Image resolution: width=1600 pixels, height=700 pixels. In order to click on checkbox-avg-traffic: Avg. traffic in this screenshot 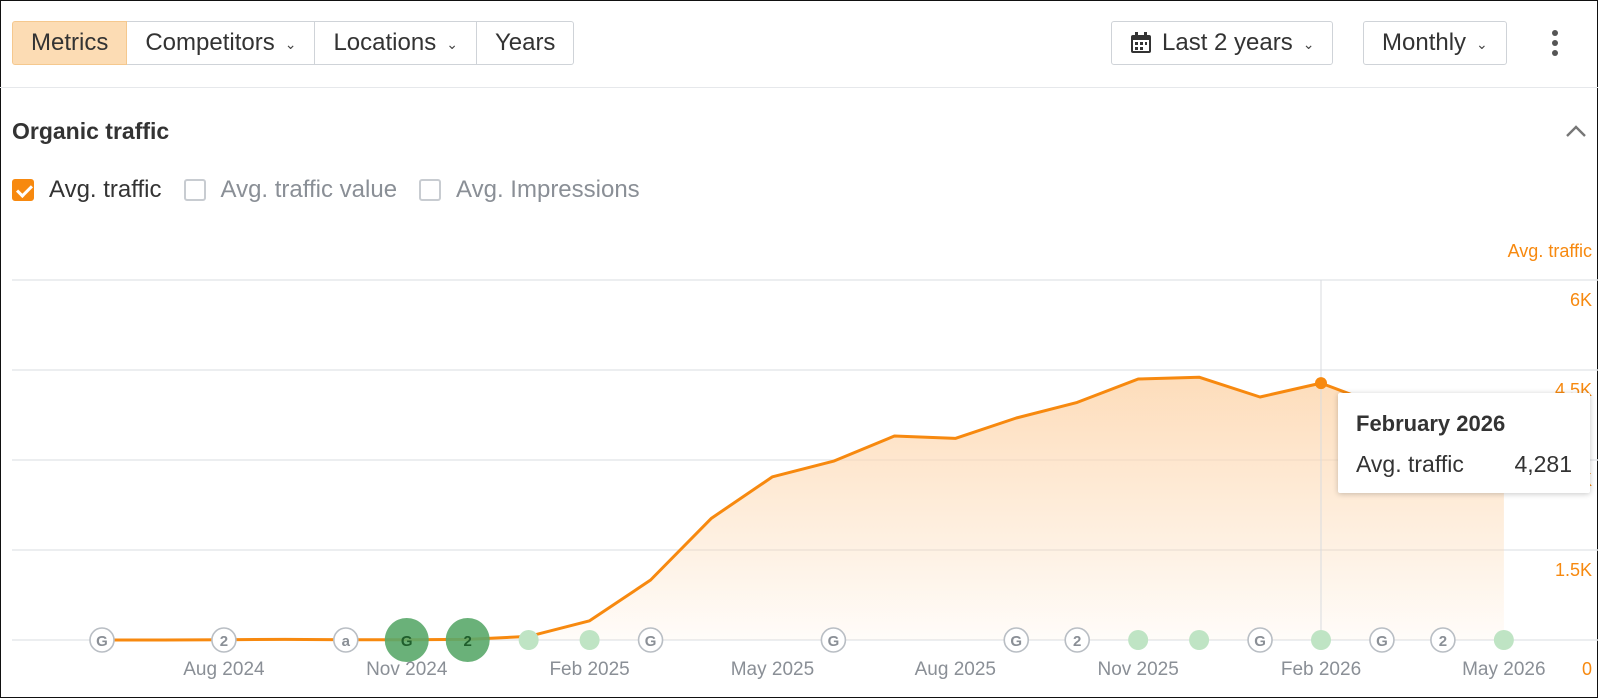, I will do `click(87, 190)`.